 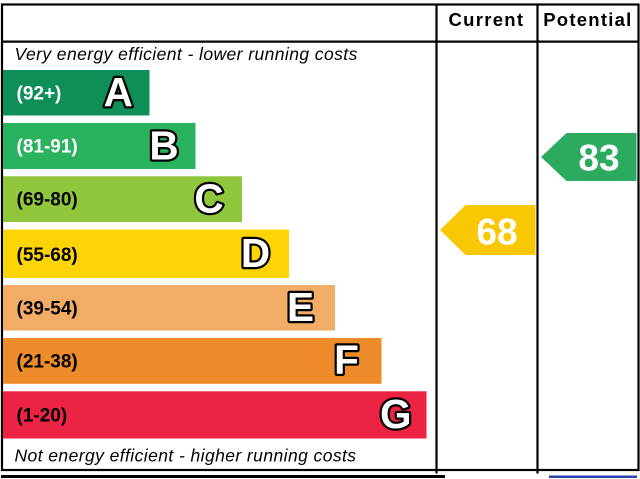 I want to click on svg-text: C, so click(x=208, y=199).